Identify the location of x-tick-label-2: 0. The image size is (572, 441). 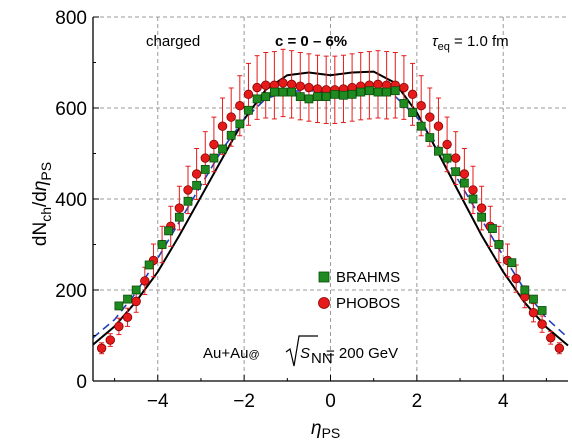
(330, 401).